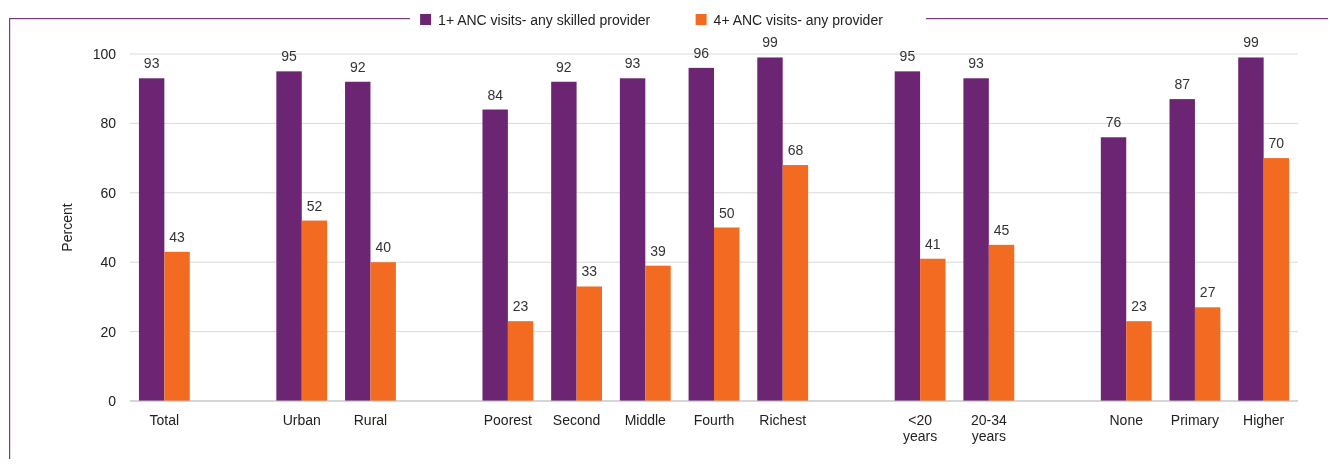  I want to click on y-tick-label: 60, so click(108, 192).